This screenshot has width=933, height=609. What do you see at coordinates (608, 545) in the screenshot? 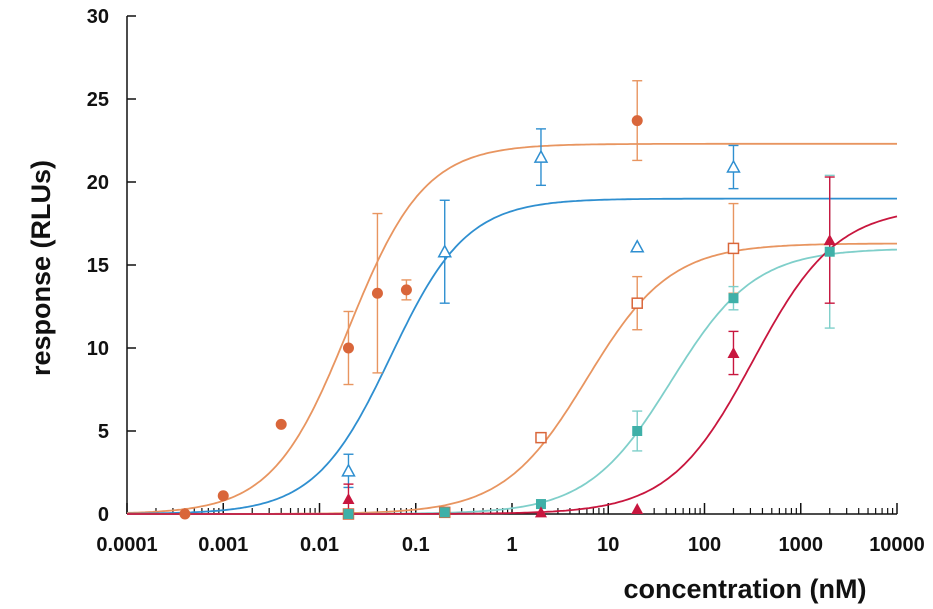
I see `x-tick-label: 10` at bounding box center [608, 545].